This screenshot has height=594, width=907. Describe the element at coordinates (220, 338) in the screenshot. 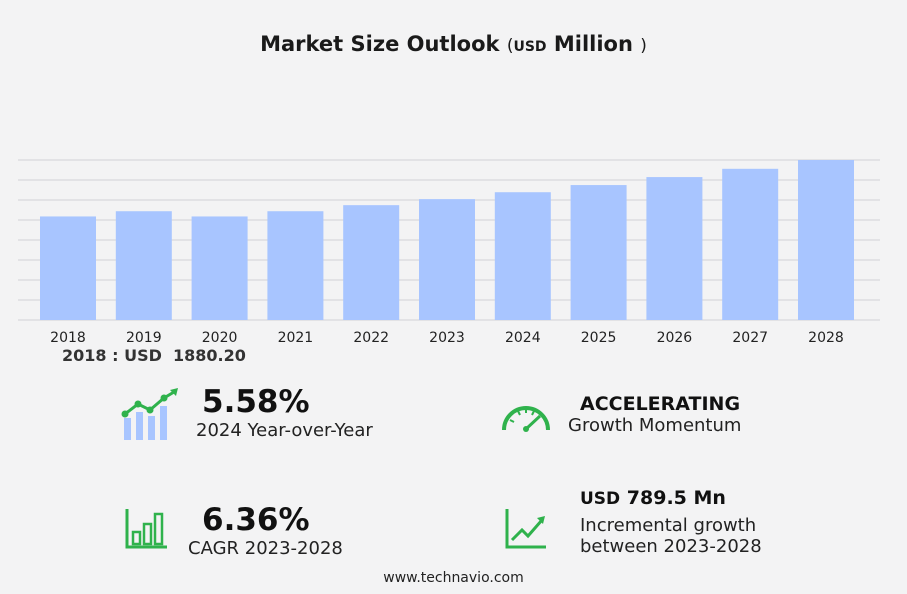

I see `x-tick-label: 2020` at that location.